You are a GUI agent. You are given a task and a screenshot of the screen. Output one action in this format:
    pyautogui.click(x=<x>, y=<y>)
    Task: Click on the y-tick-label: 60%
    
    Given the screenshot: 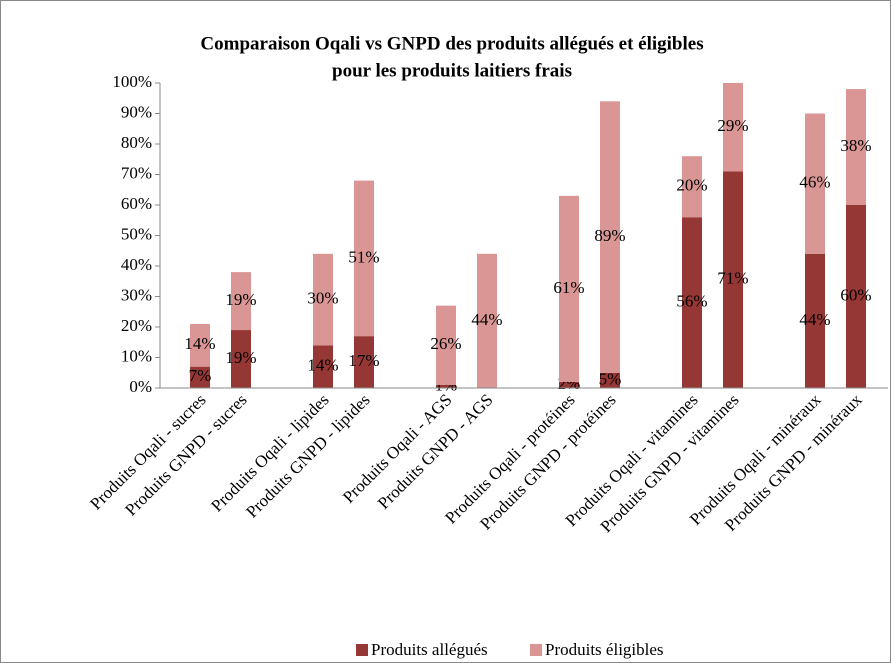 What is the action you would take?
    pyautogui.click(x=136, y=203)
    